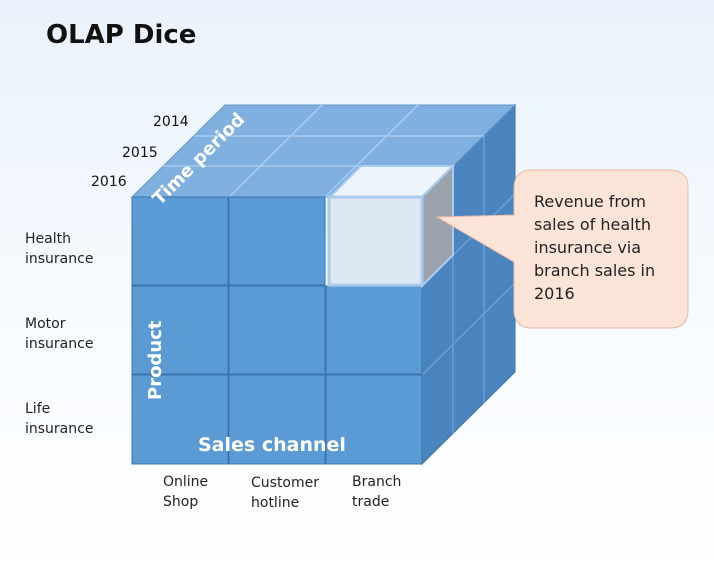  Describe the element at coordinates (272, 445) in the screenshot. I see `sales-channel-axis-label: Sales channel` at that location.